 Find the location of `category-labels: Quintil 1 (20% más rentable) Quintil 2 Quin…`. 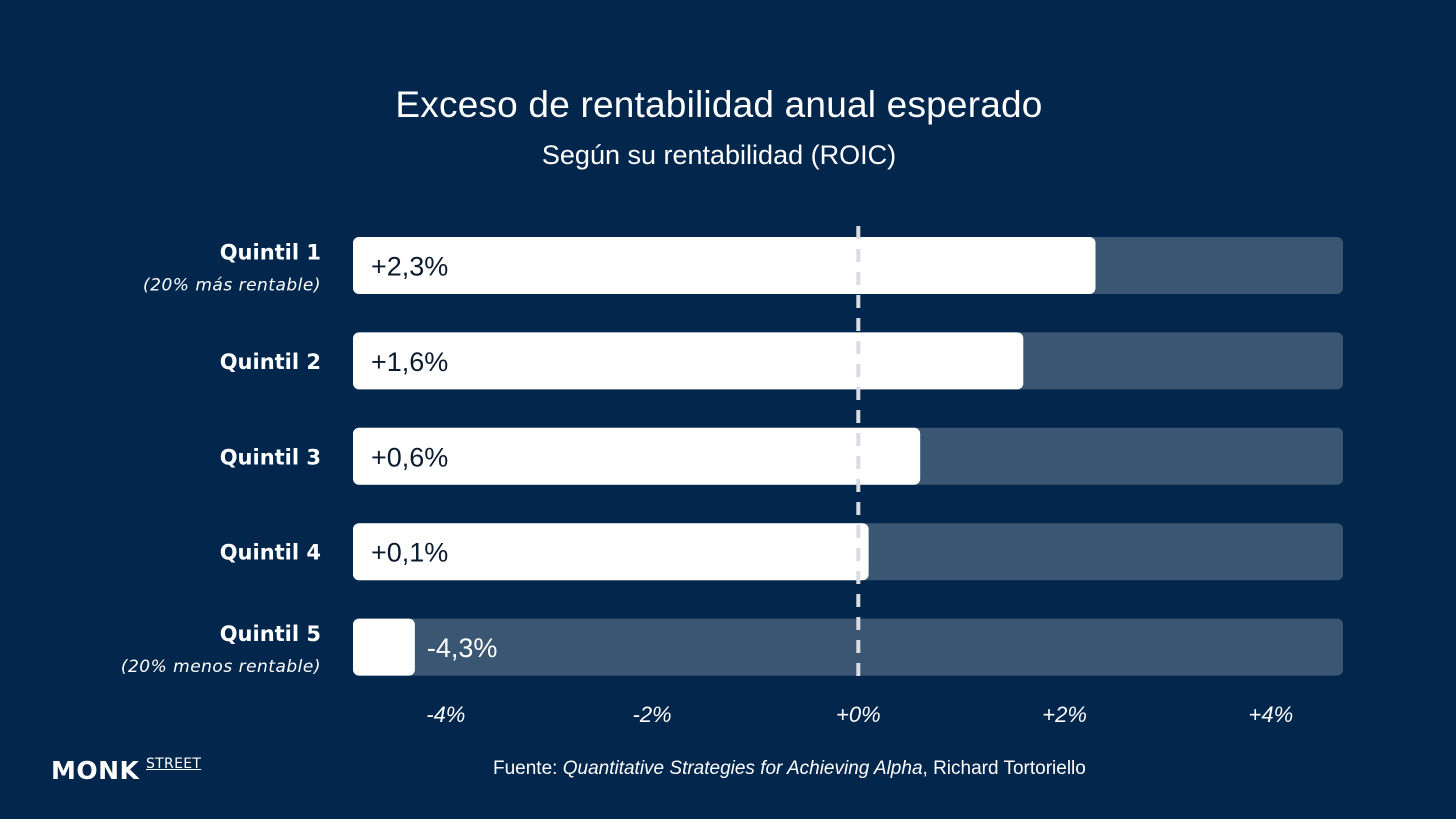

category-labels: Quintil 1 (20% más rentable) Quintil 2 Quin… is located at coordinates (221, 459).